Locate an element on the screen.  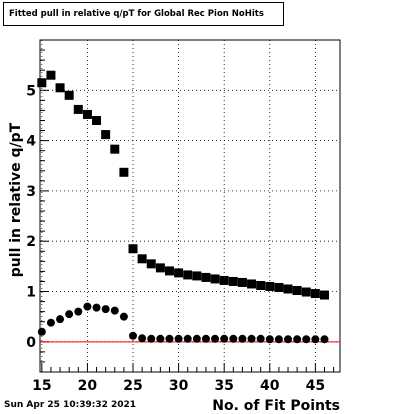
y-tick-label: 5 is located at coordinates (31, 91).